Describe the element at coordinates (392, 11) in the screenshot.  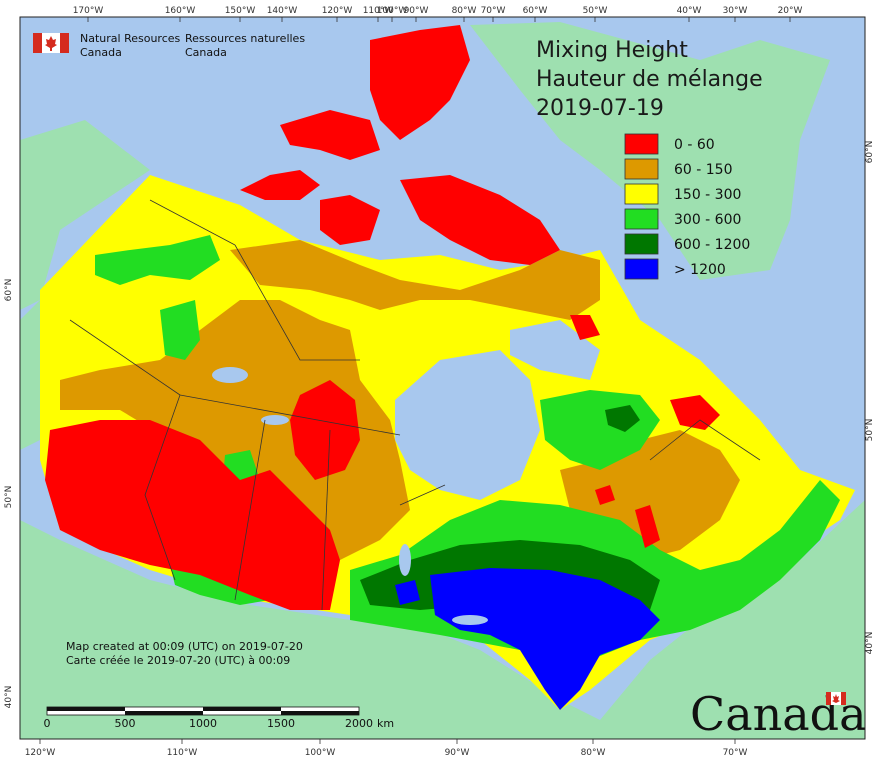
I see `top-tick-label: 100°W` at that location.